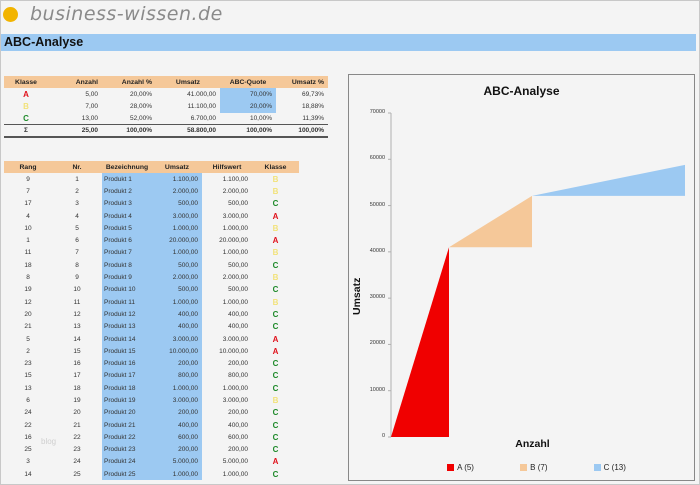 The width and height of the screenshot is (700, 485). I want to click on bezeichnung-input: Produkt 11, so click(127, 302).